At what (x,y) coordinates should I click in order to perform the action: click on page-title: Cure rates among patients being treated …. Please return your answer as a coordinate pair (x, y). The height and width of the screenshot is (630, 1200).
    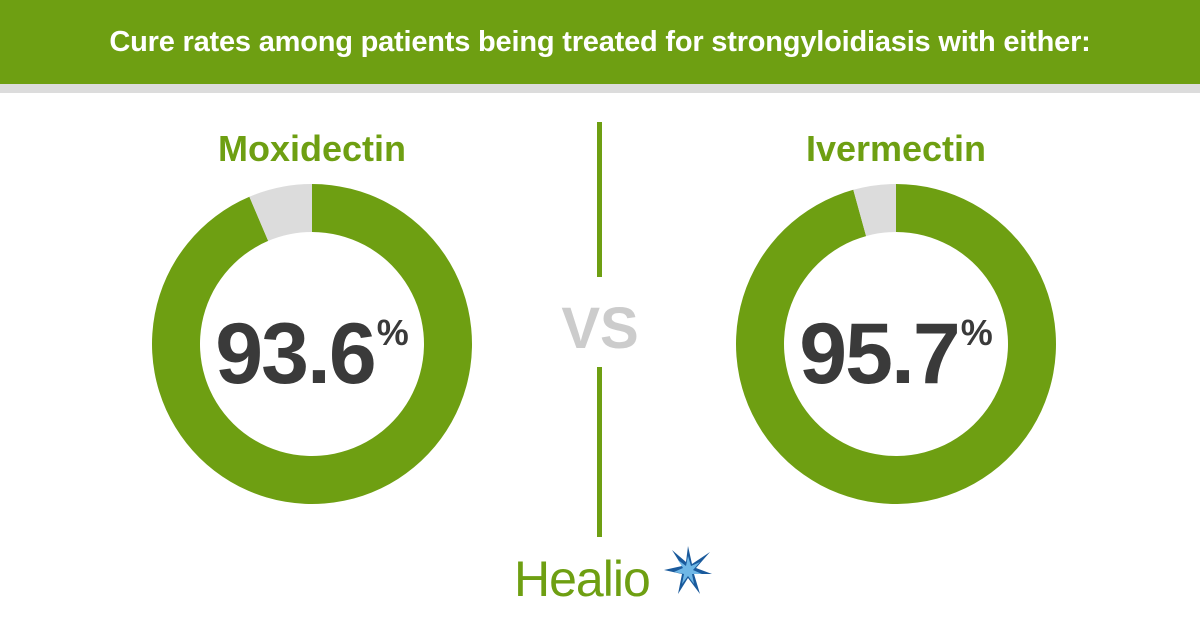
    Looking at the image, I should click on (600, 41).